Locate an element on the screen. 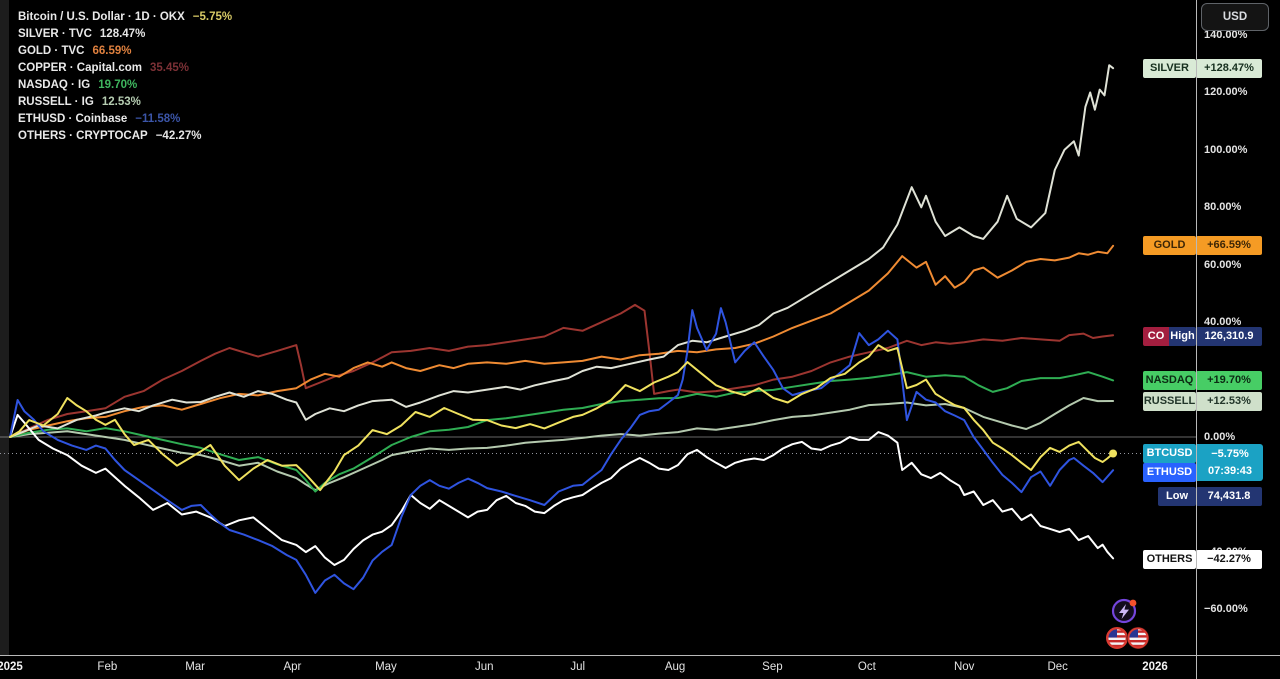 Image resolution: width=1280 pixels, height=679 pixels. price-label-copper-high: CO High 126,310.9 is located at coordinates (1202, 336).